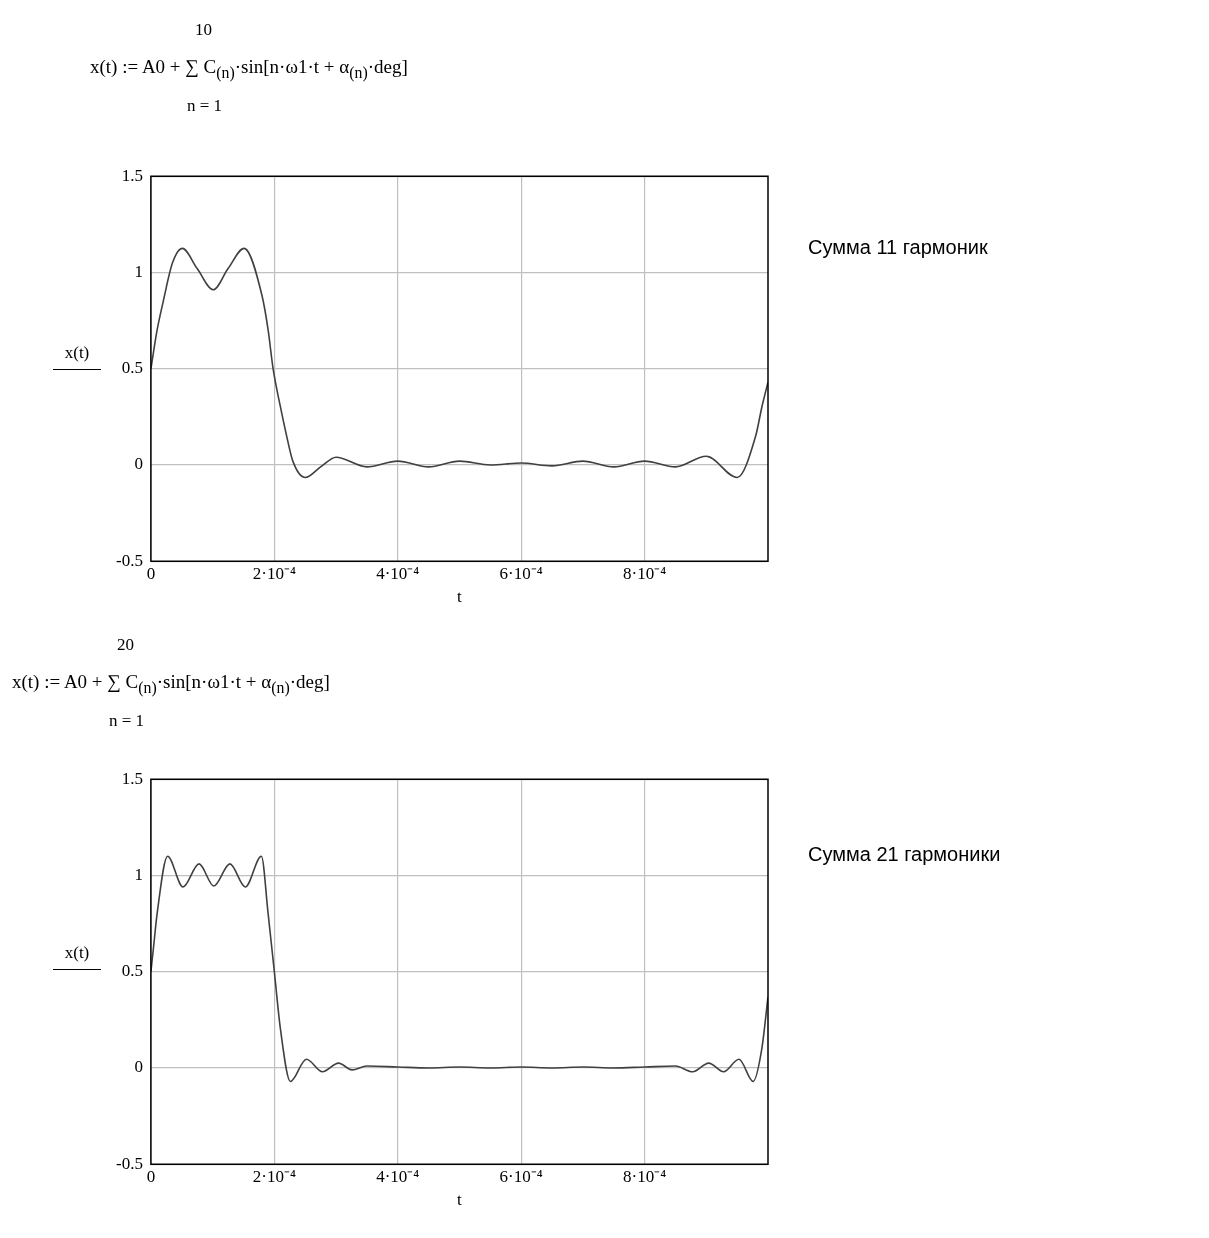 Image resolution: width=1209 pixels, height=1238 pixels. I want to click on text: Сумма 21 гармоники, so click(904, 854).